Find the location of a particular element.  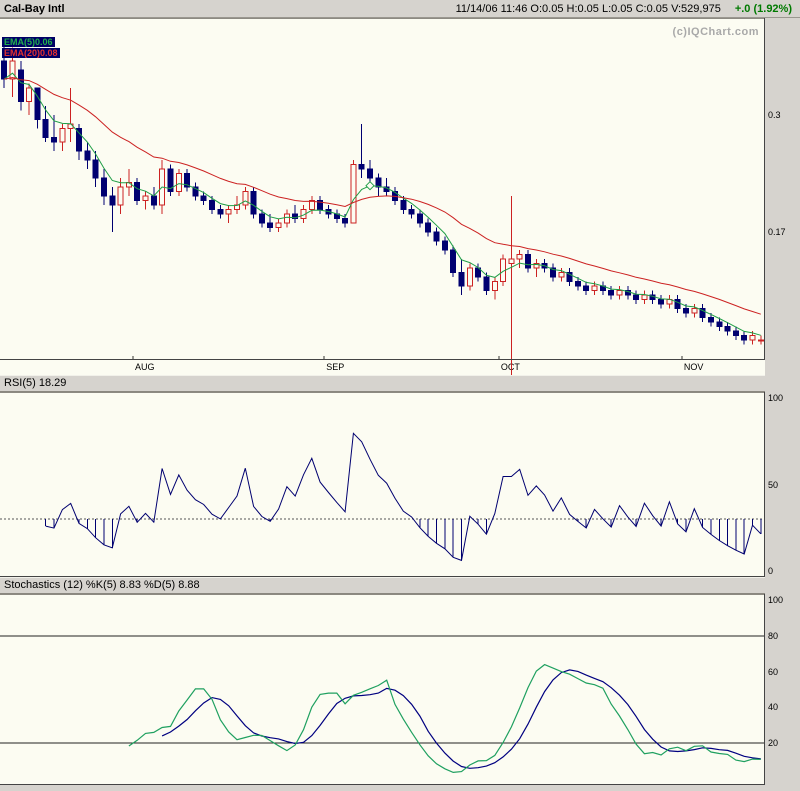

axis-tick-label: 80 is located at coordinates (773, 635).